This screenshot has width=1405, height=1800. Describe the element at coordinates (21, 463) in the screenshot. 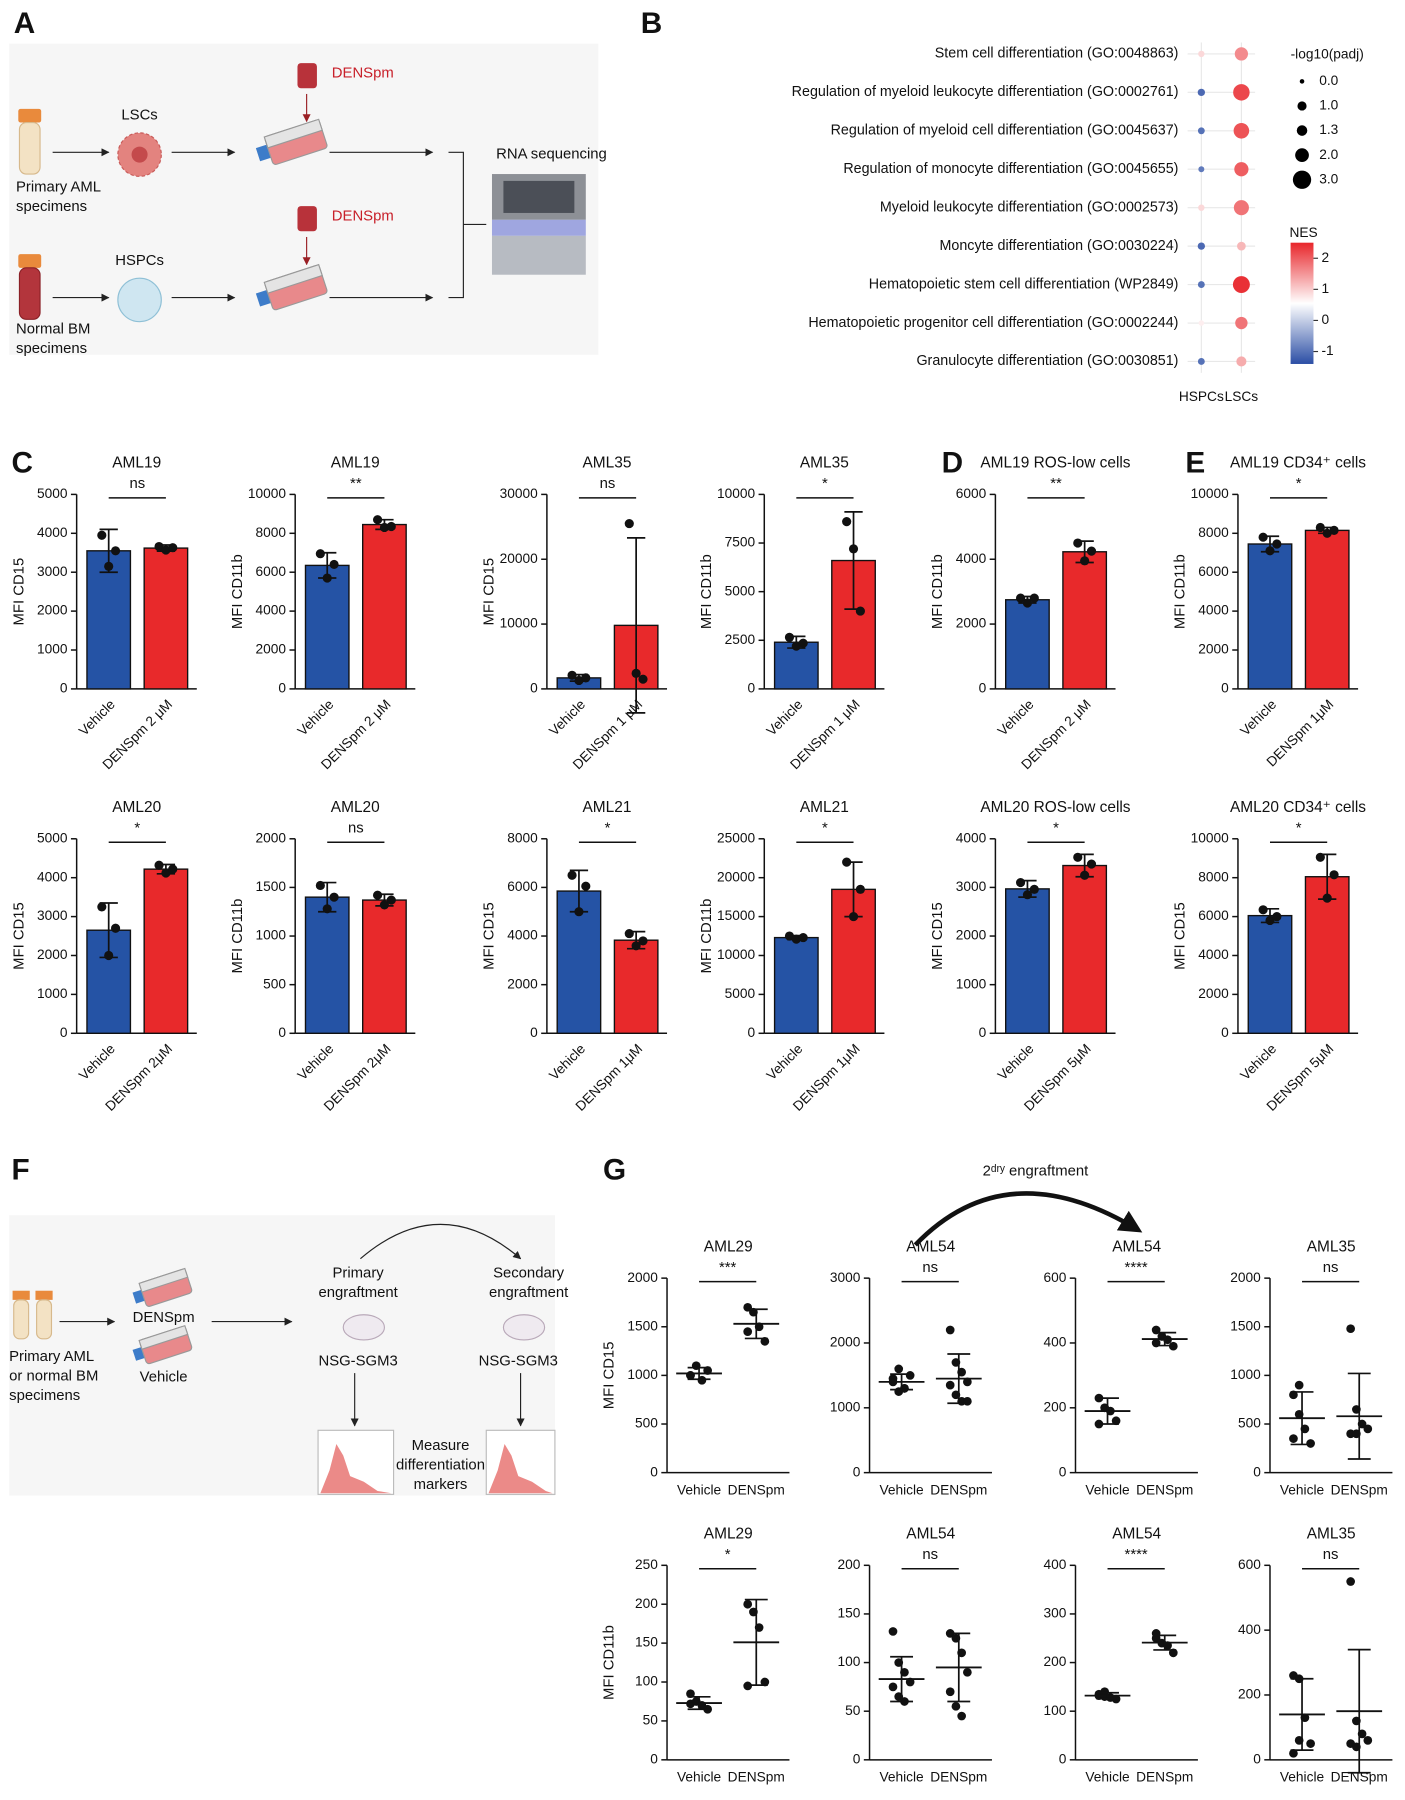

I see `panel-label: C` at that location.